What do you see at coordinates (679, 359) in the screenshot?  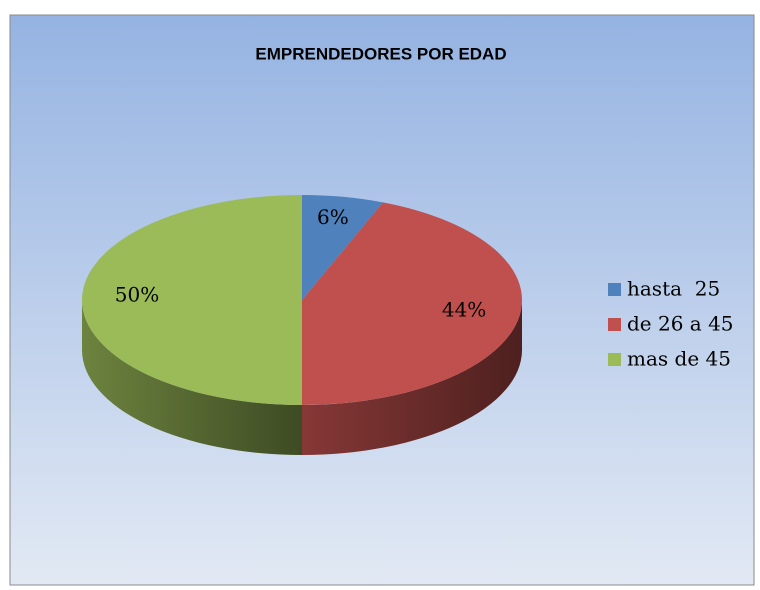 I see `legend-label: mas de 45` at bounding box center [679, 359].